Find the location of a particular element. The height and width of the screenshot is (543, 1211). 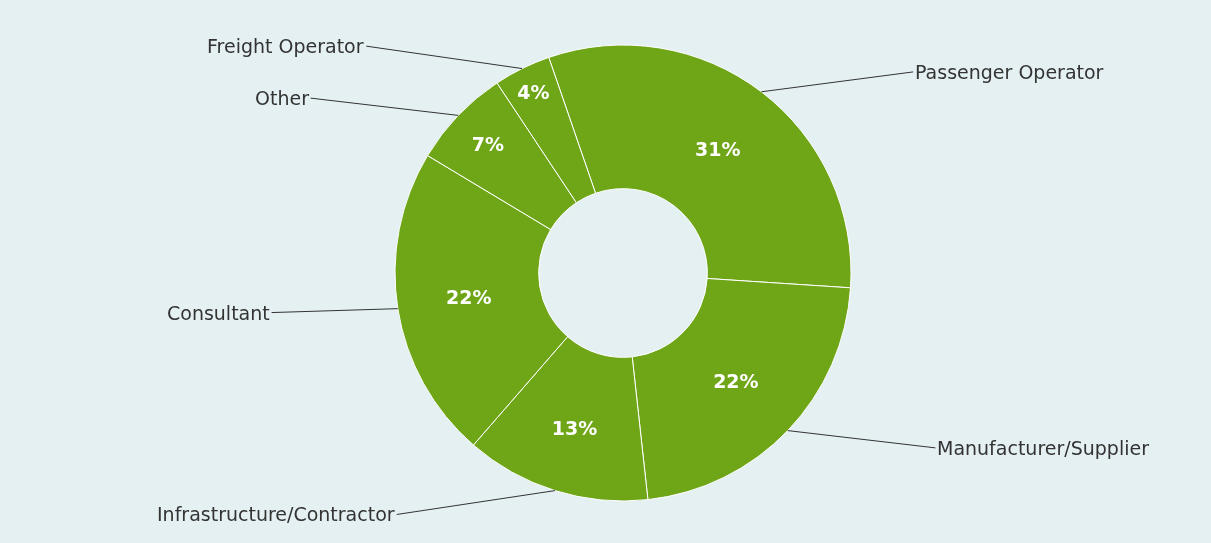

slice-label: Manufacturer/Supplier is located at coordinates (1043, 448).